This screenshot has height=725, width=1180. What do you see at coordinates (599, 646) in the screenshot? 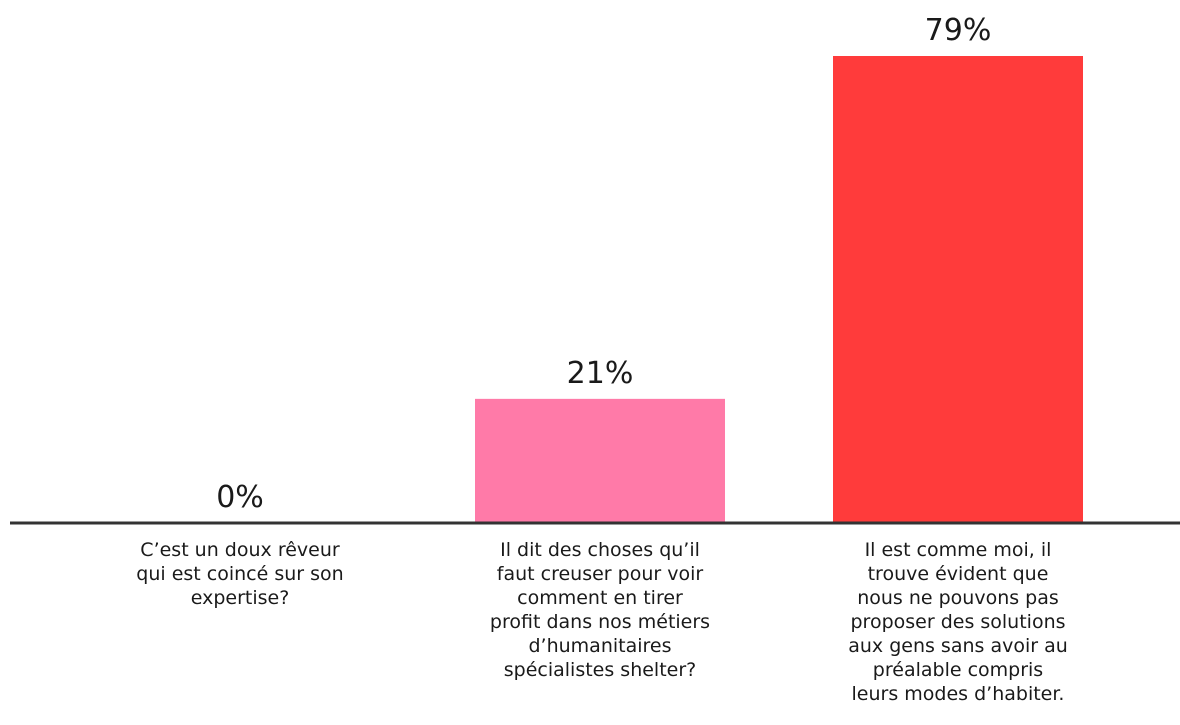
I see `category-label-line: d’humanitaires` at bounding box center [599, 646].